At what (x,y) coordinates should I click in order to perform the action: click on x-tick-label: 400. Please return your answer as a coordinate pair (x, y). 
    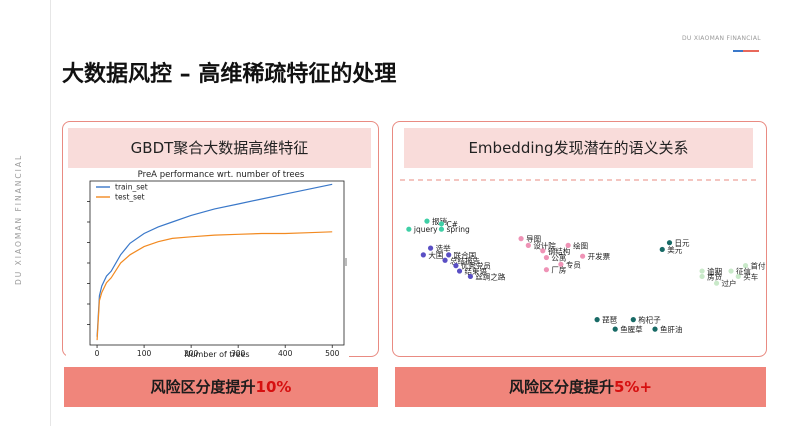
    Looking at the image, I should click on (285, 353).